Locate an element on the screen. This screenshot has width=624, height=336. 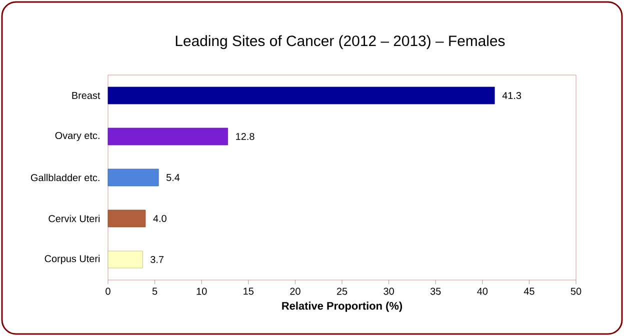
data-label: 5.4 is located at coordinates (173, 177).